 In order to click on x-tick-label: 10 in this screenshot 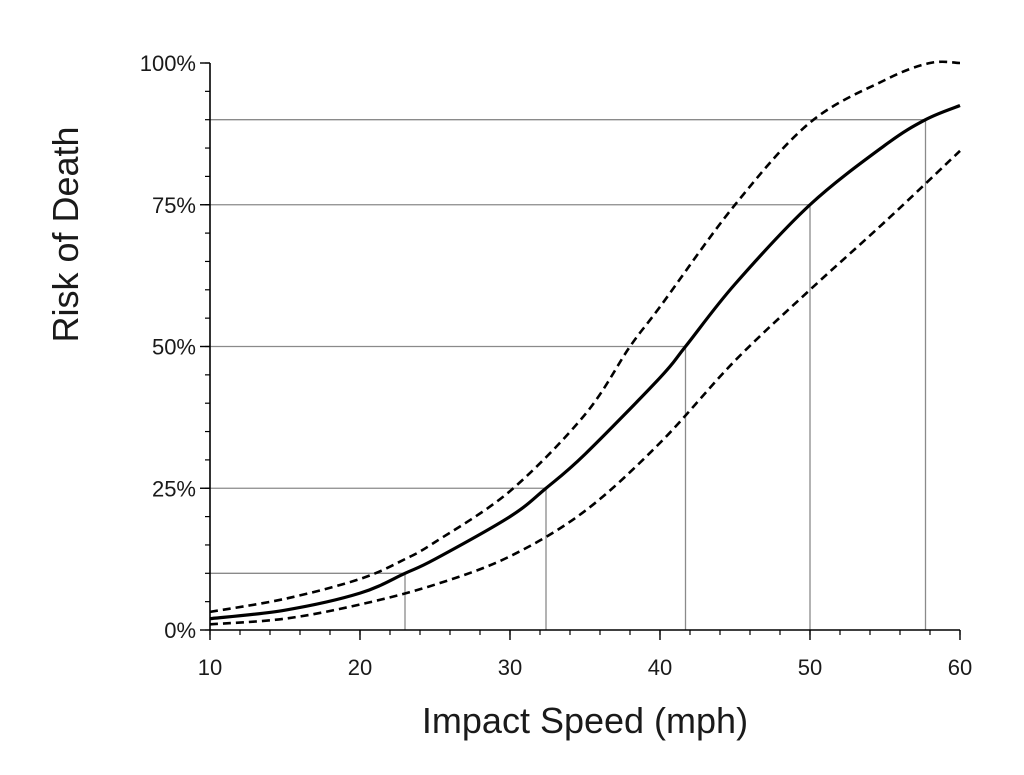, I will do `click(210, 667)`.